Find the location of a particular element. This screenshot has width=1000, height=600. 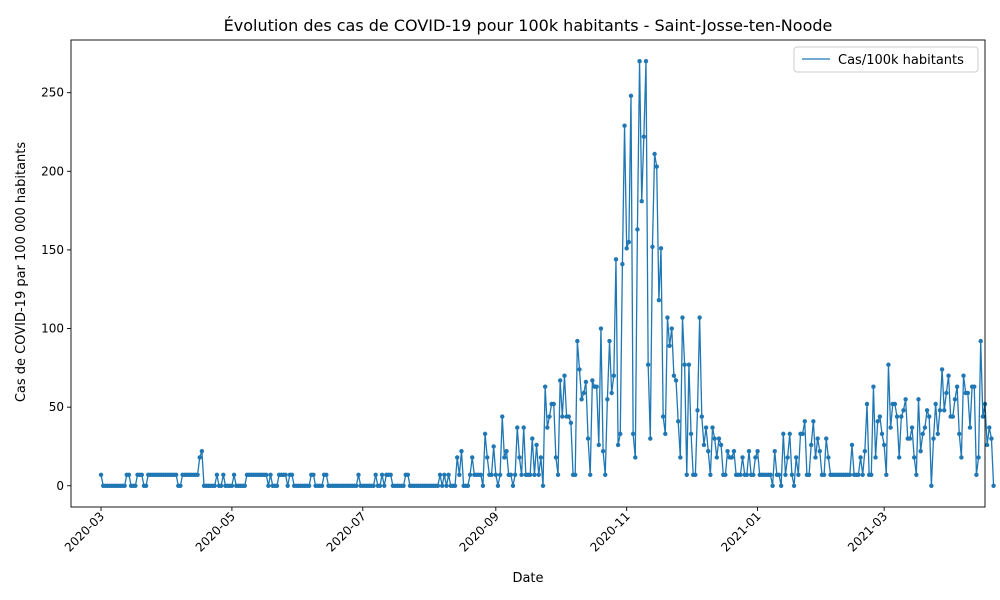

y-axis-ticks: 0 50 100 150 200 250 is located at coordinates (56, 289).